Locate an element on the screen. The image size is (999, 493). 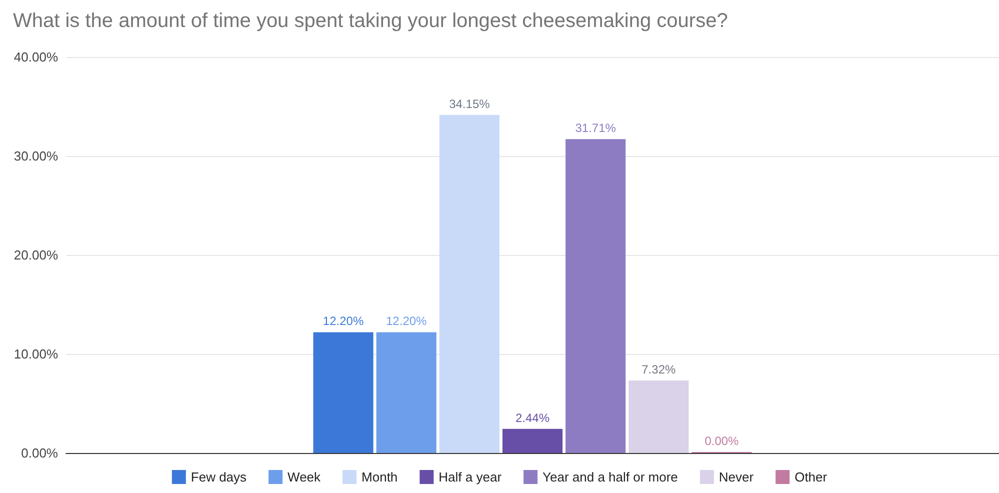
legend-label: Never is located at coordinates (736, 477).